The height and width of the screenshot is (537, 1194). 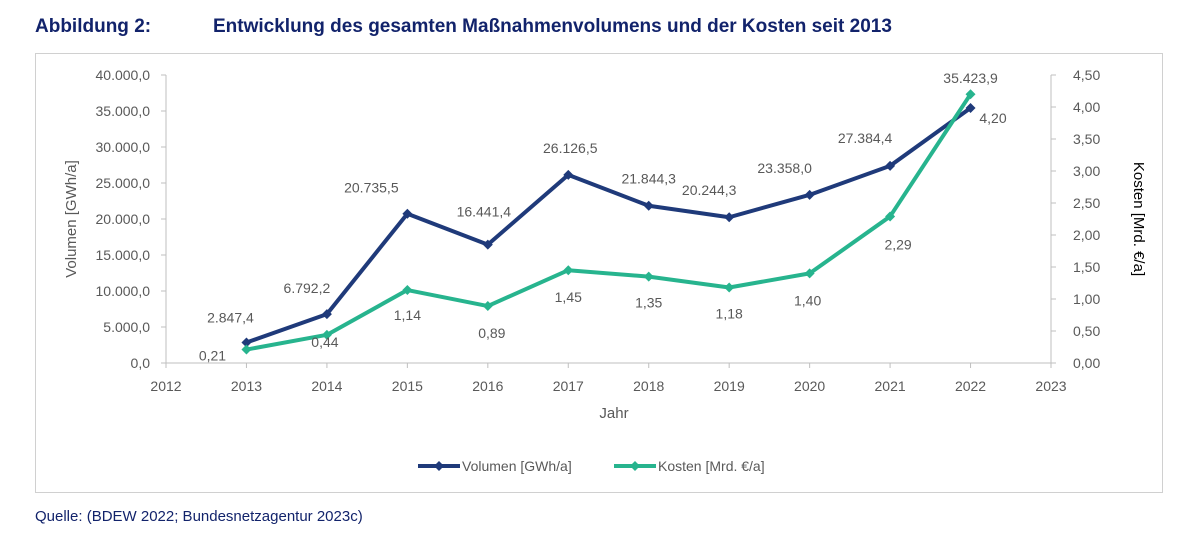 What do you see at coordinates (371, 188) in the screenshot?
I see `volumen-data-label: 20.735,5` at bounding box center [371, 188].